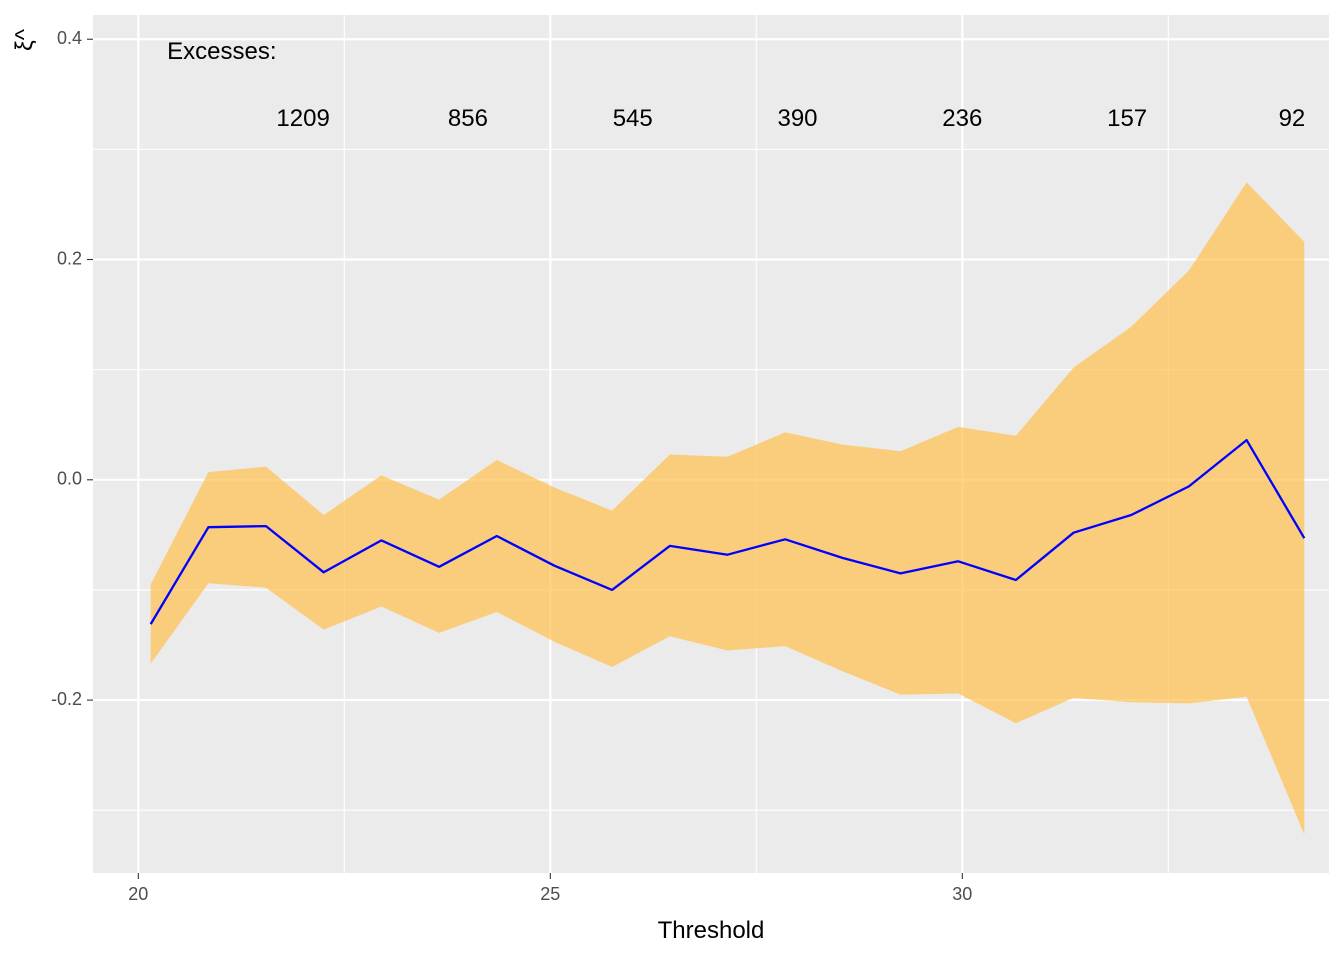  What do you see at coordinates (711, 930) in the screenshot?
I see `x-axis-title: Threshold` at bounding box center [711, 930].